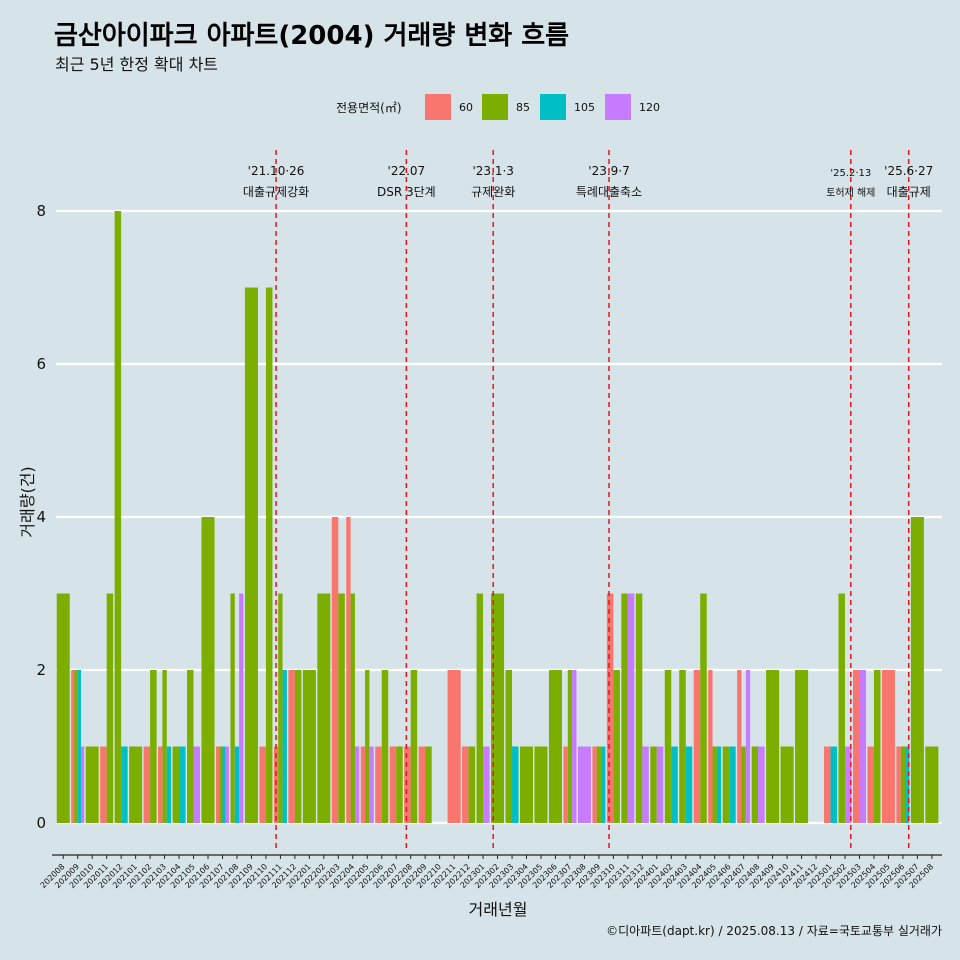 The height and width of the screenshot is (960, 960). I want to click on event-text-label: 대출규제강화, so click(276, 192).